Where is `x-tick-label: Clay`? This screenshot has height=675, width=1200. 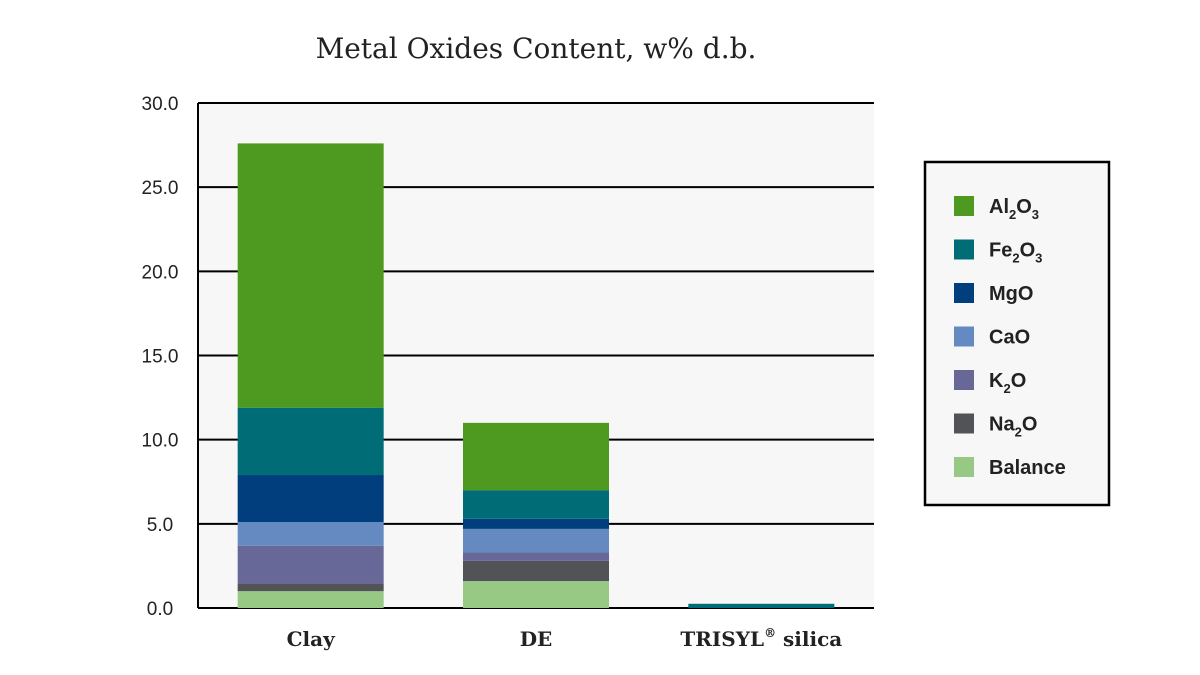
x-tick-label: Clay is located at coordinates (311, 639).